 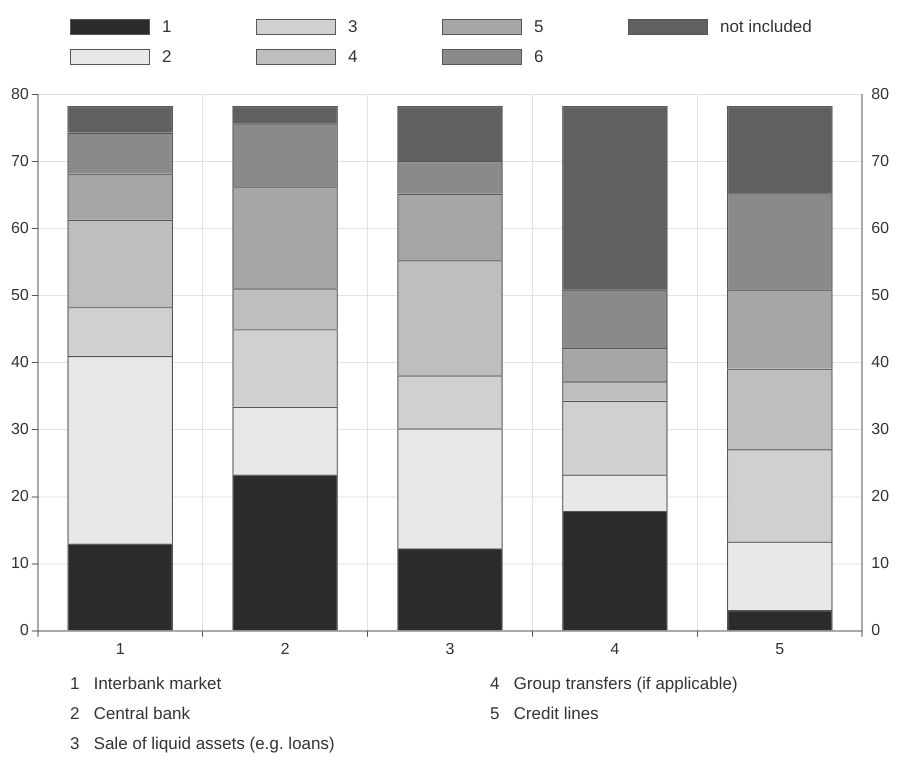 What do you see at coordinates (20, 497) in the screenshot?
I see `y-tick-label: 20` at bounding box center [20, 497].